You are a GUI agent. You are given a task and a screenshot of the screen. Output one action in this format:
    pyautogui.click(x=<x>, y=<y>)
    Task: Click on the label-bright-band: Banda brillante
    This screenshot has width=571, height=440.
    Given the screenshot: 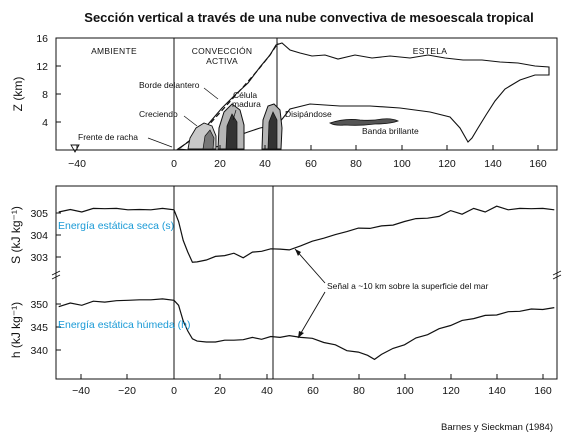 What is the action you would take?
    pyautogui.click(x=390, y=131)
    